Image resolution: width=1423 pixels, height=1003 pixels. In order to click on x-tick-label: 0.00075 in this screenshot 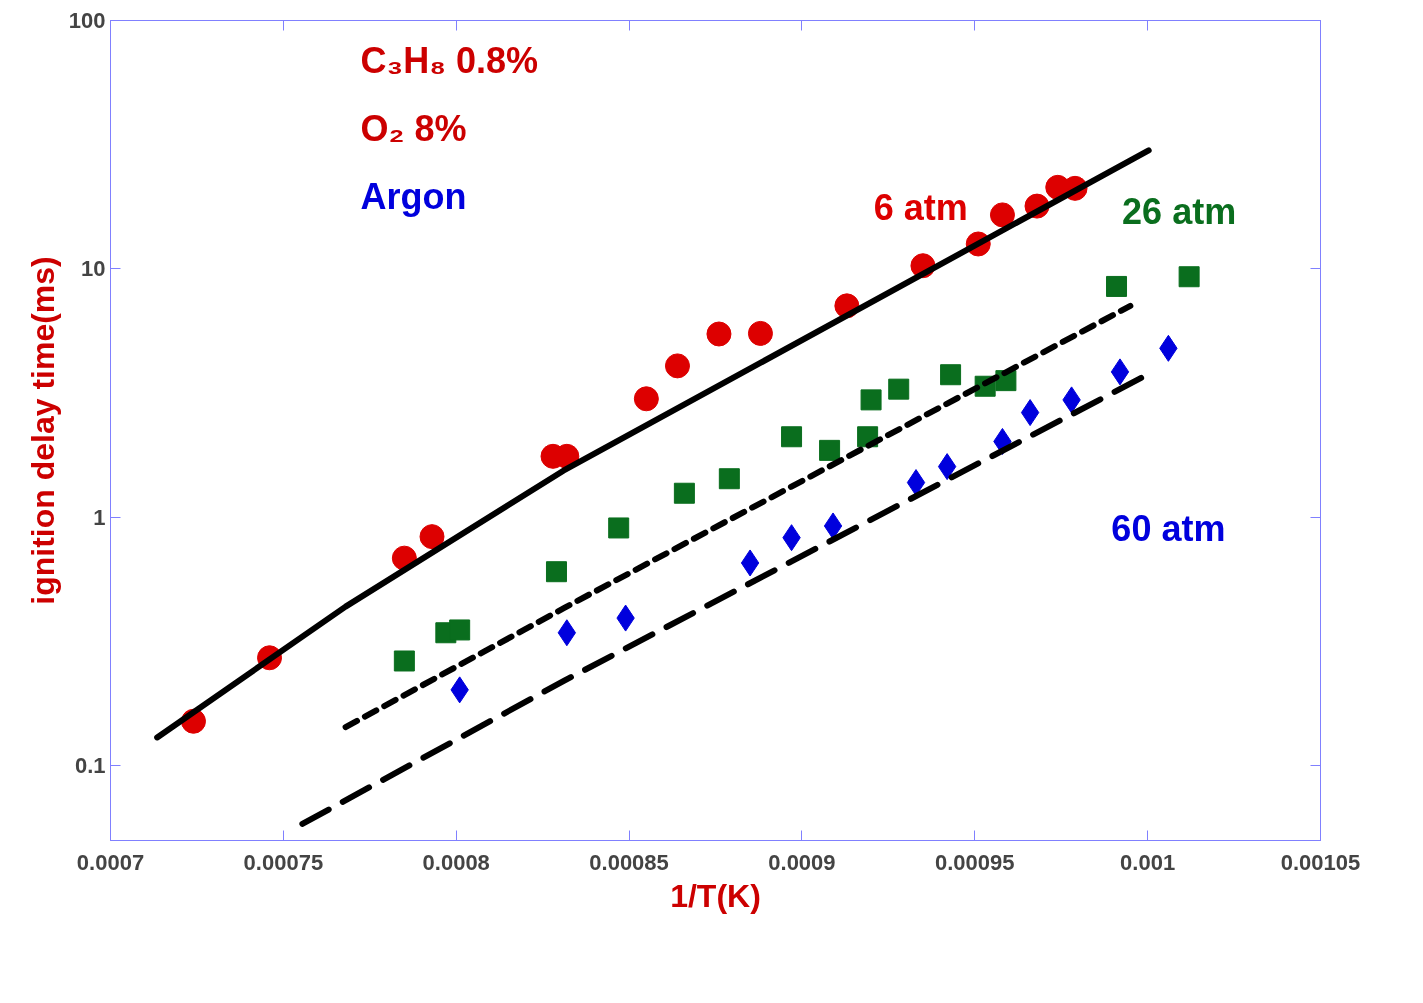, I will do `click(283, 862)`.